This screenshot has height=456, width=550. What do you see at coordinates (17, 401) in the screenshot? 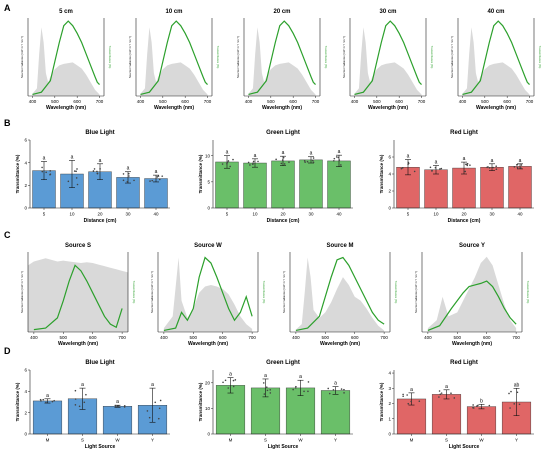
I see `y-axis-label: Transmittance (%)` at bounding box center [17, 401].